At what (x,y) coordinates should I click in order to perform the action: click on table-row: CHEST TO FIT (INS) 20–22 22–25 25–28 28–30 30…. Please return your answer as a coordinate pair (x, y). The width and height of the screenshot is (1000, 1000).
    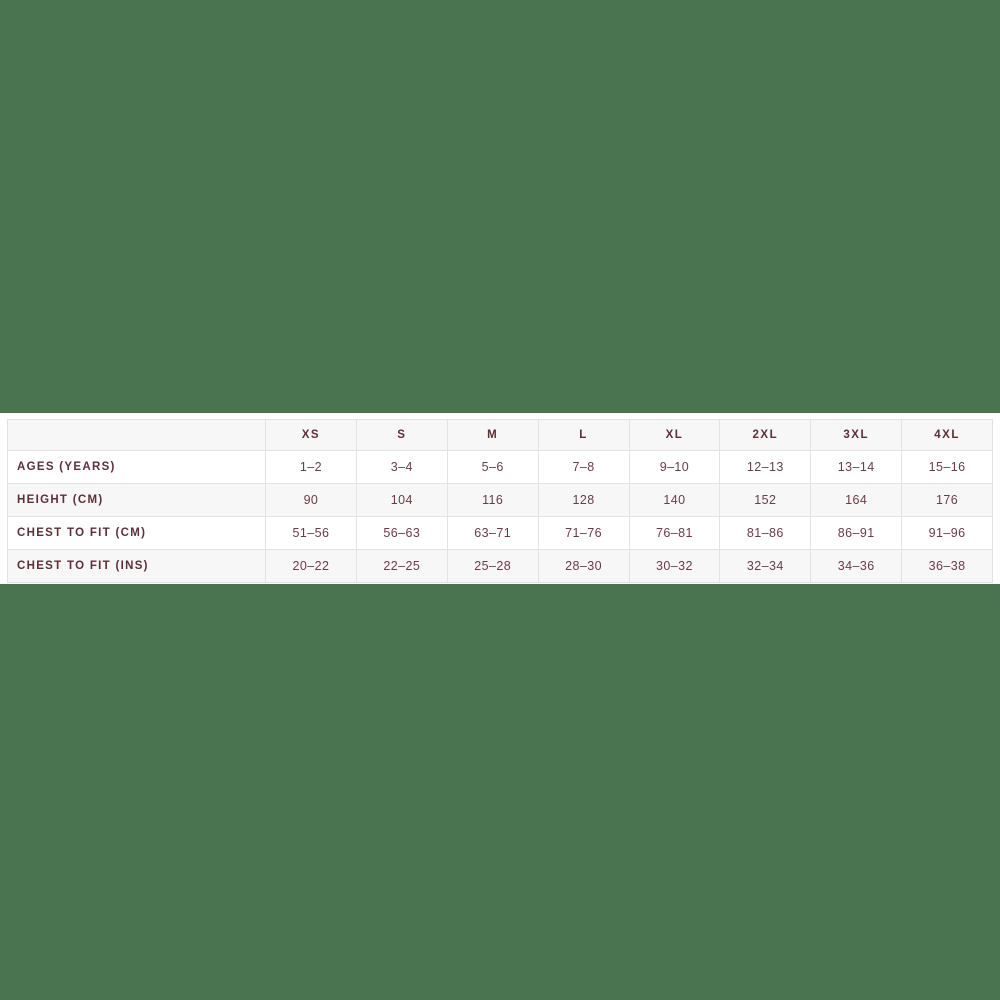
    Looking at the image, I should click on (500, 566).